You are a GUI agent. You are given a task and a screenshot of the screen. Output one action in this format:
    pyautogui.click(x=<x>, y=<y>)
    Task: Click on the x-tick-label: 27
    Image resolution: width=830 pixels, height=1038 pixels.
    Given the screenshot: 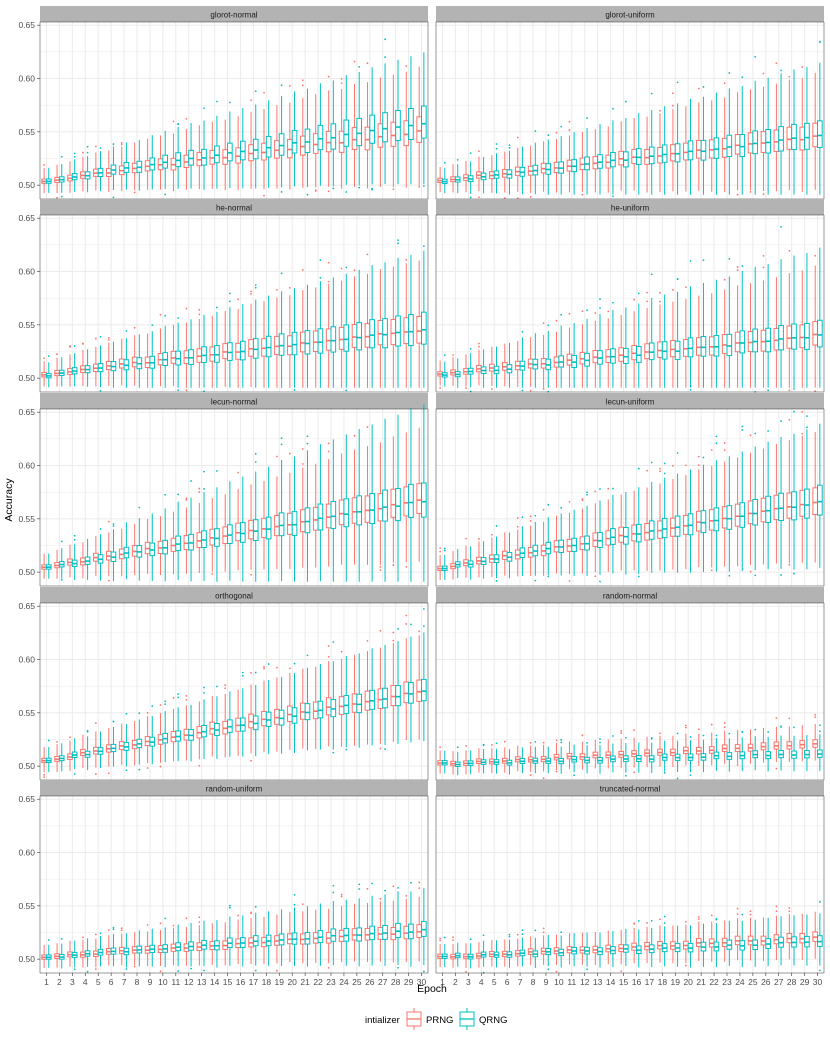 What is the action you would take?
    pyautogui.click(x=383, y=982)
    